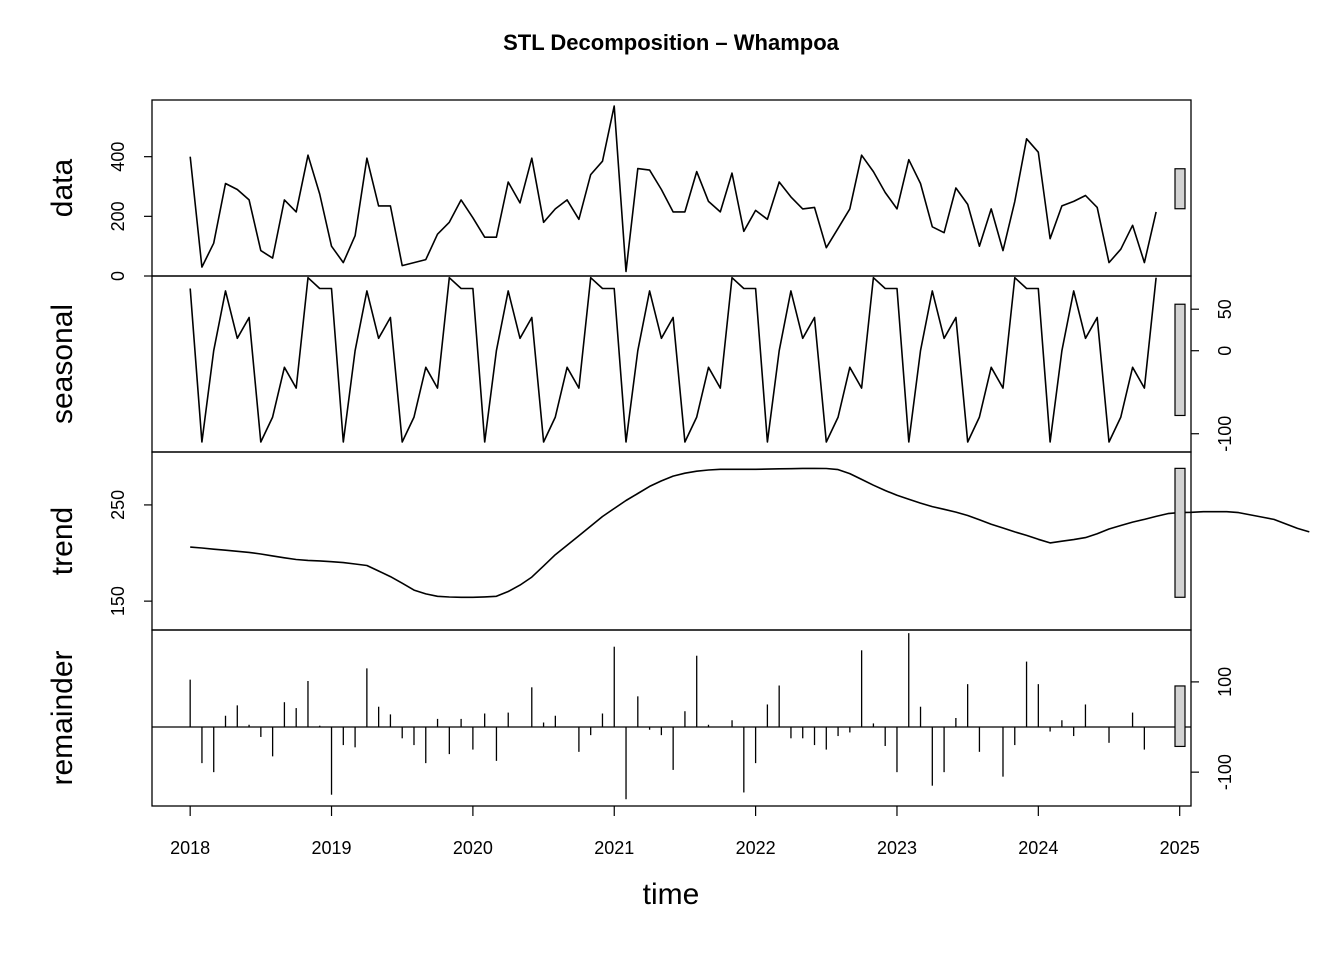 This screenshot has height=960, width=1344. Describe the element at coordinates (118, 157) in the screenshot. I see `y-tick-label-data: 400` at that location.